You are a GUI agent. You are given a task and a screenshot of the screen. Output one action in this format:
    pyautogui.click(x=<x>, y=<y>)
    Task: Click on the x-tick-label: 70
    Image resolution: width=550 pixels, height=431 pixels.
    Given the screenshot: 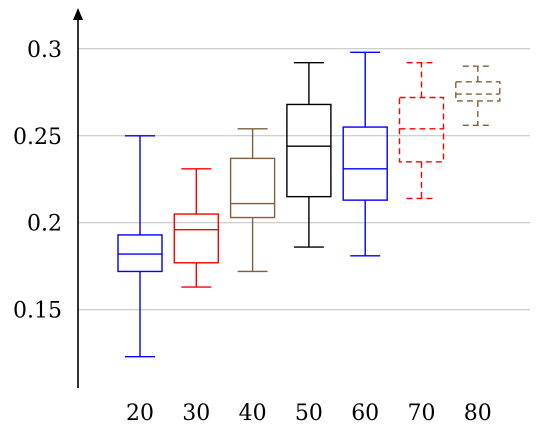 What is the action you would take?
    pyautogui.click(x=422, y=413)
    